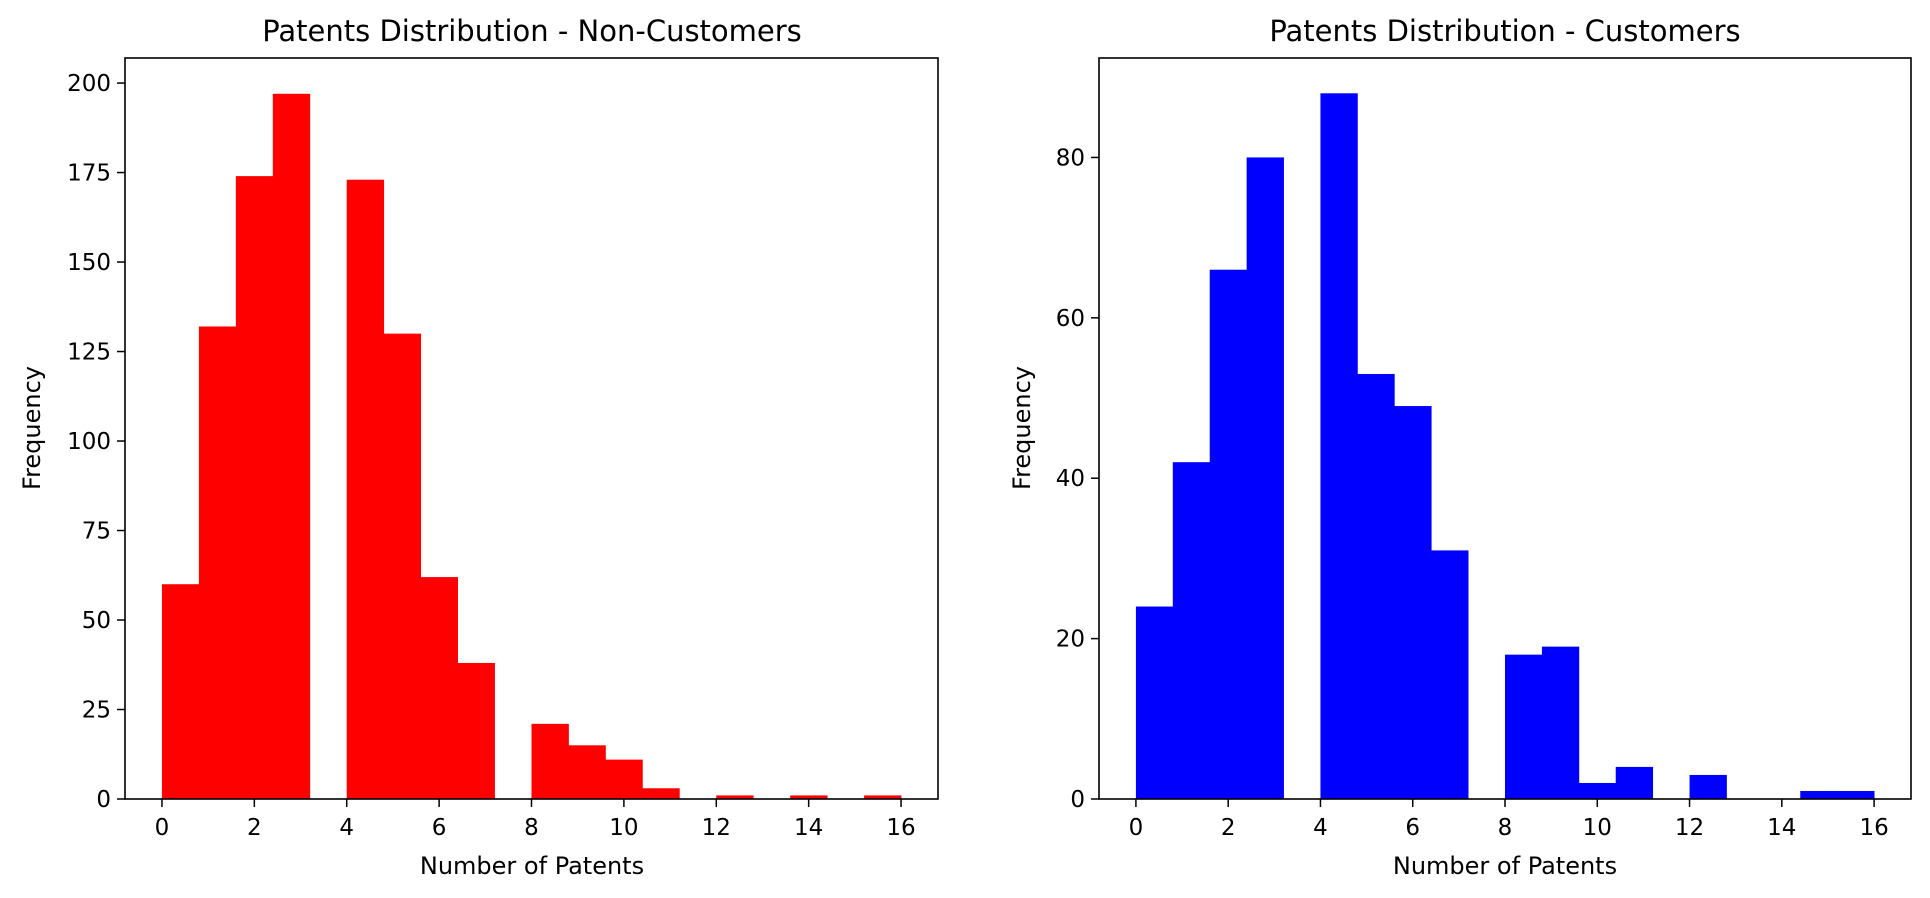 The width and height of the screenshot is (1930, 898). What do you see at coordinates (1070, 319) in the screenshot?
I see `y-tick-label: 60` at bounding box center [1070, 319].